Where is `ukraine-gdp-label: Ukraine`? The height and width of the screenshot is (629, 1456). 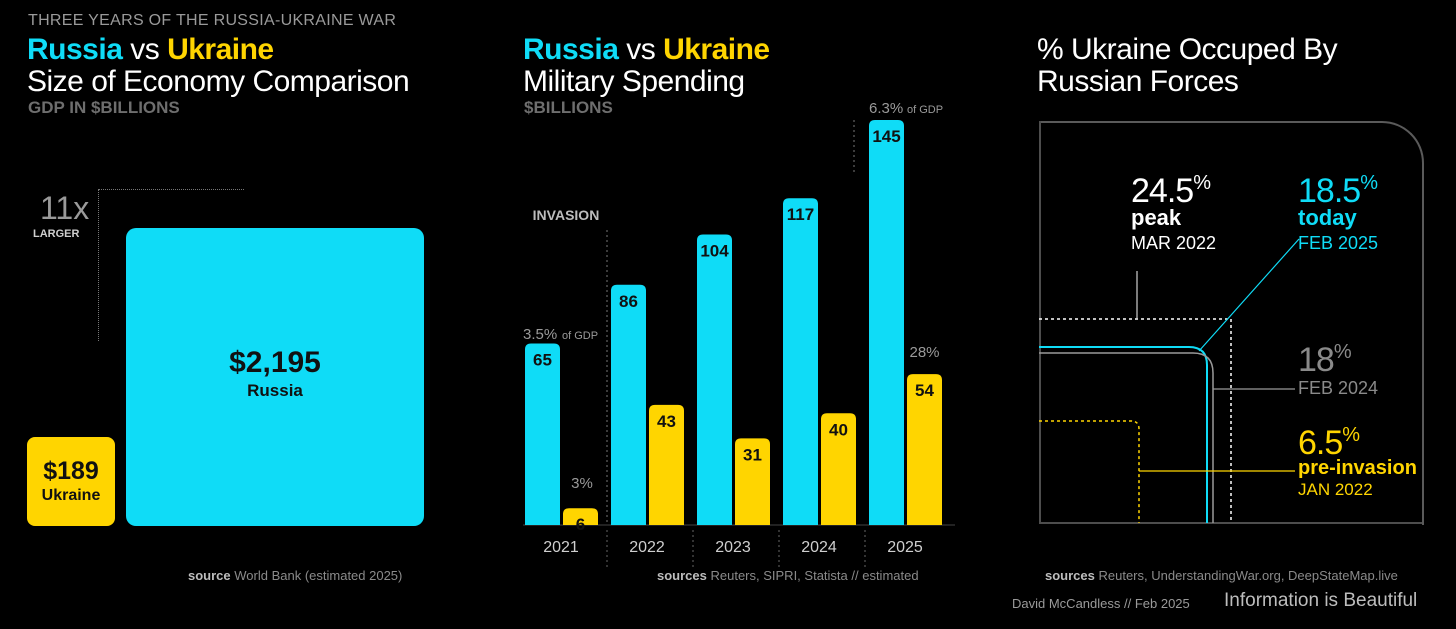
ukraine-gdp-label: Ukraine is located at coordinates (71, 495).